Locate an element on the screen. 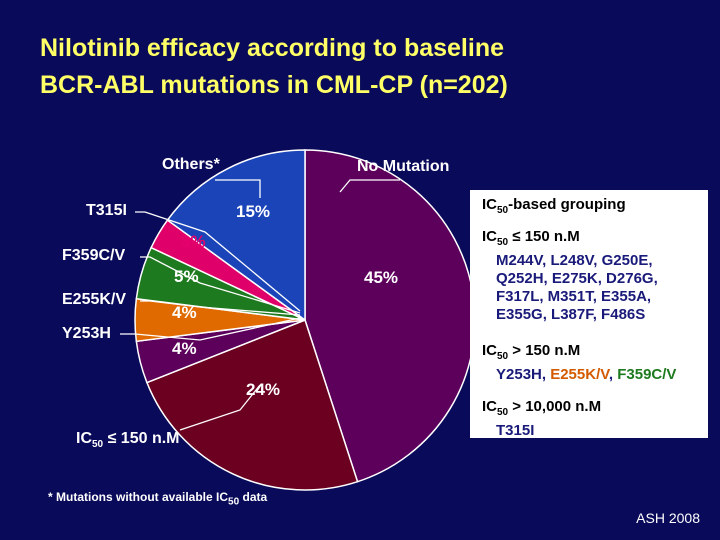 The width and height of the screenshot is (720, 540). leader-no-mutation is located at coordinates (369, 186).